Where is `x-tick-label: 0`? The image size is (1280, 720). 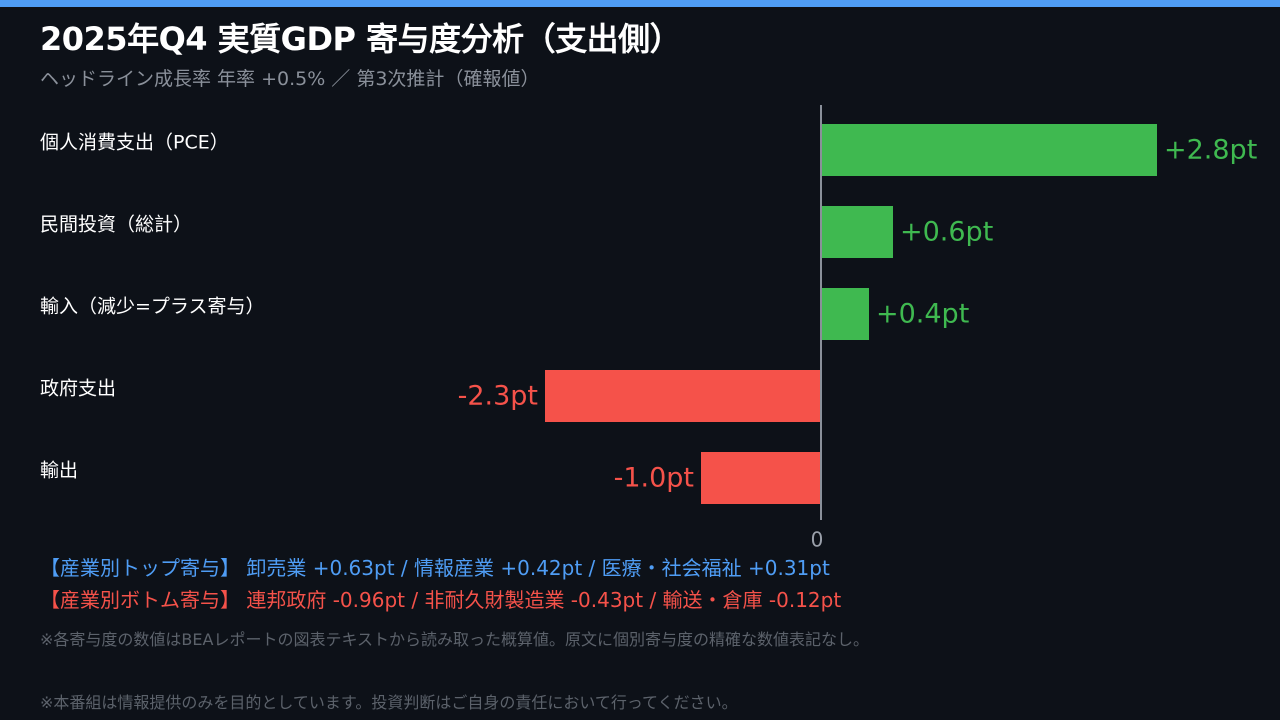 x-tick-label: 0 is located at coordinates (817, 540).